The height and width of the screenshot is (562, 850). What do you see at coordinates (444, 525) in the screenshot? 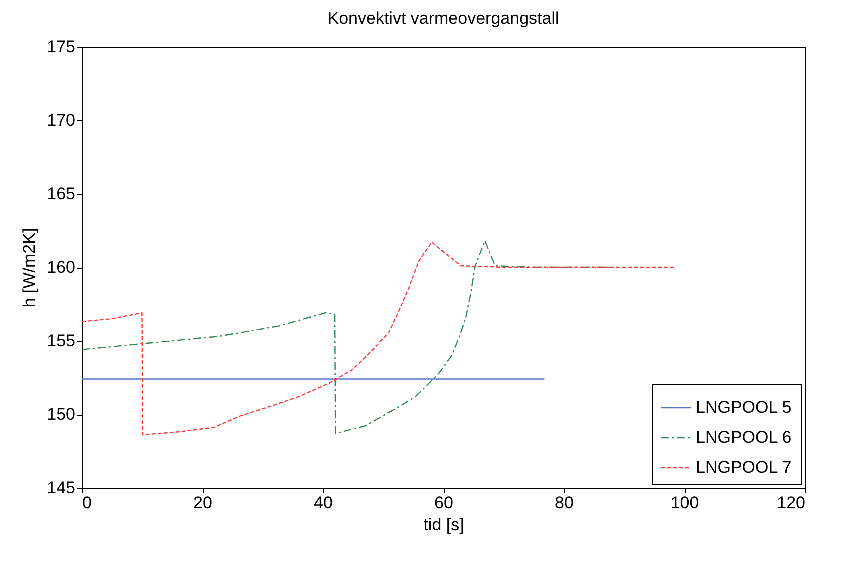
I see `x-axis-title: tid [s]` at bounding box center [444, 525].